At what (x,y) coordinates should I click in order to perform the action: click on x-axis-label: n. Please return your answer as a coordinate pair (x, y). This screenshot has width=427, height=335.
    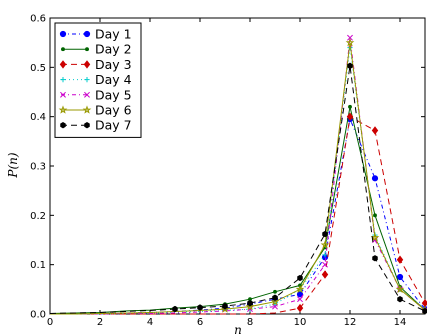
    Looking at the image, I should click on (238, 329).